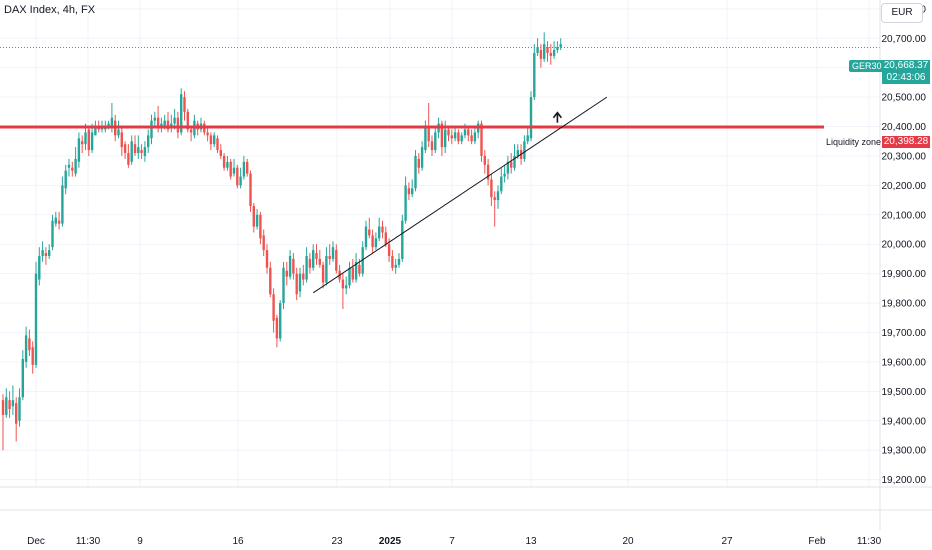 The width and height of the screenshot is (932, 550). What do you see at coordinates (50, 10) in the screenshot?
I see `chart-title: DAX Index, 4h, FX` at bounding box center [50, 10].